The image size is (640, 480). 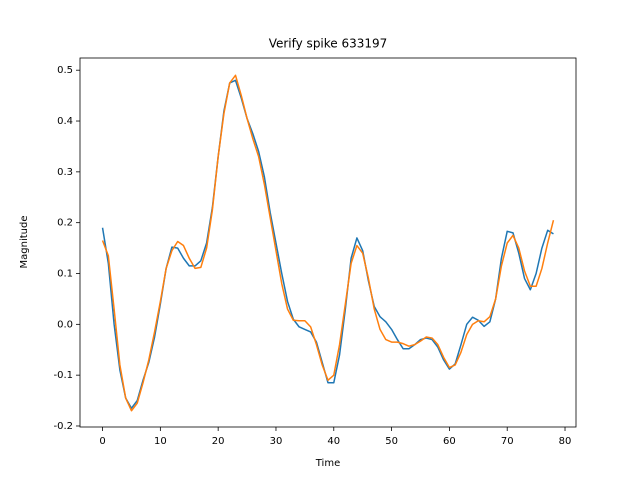 I want to click on y-tick-label: -0.1, so click(x=63, y=375).